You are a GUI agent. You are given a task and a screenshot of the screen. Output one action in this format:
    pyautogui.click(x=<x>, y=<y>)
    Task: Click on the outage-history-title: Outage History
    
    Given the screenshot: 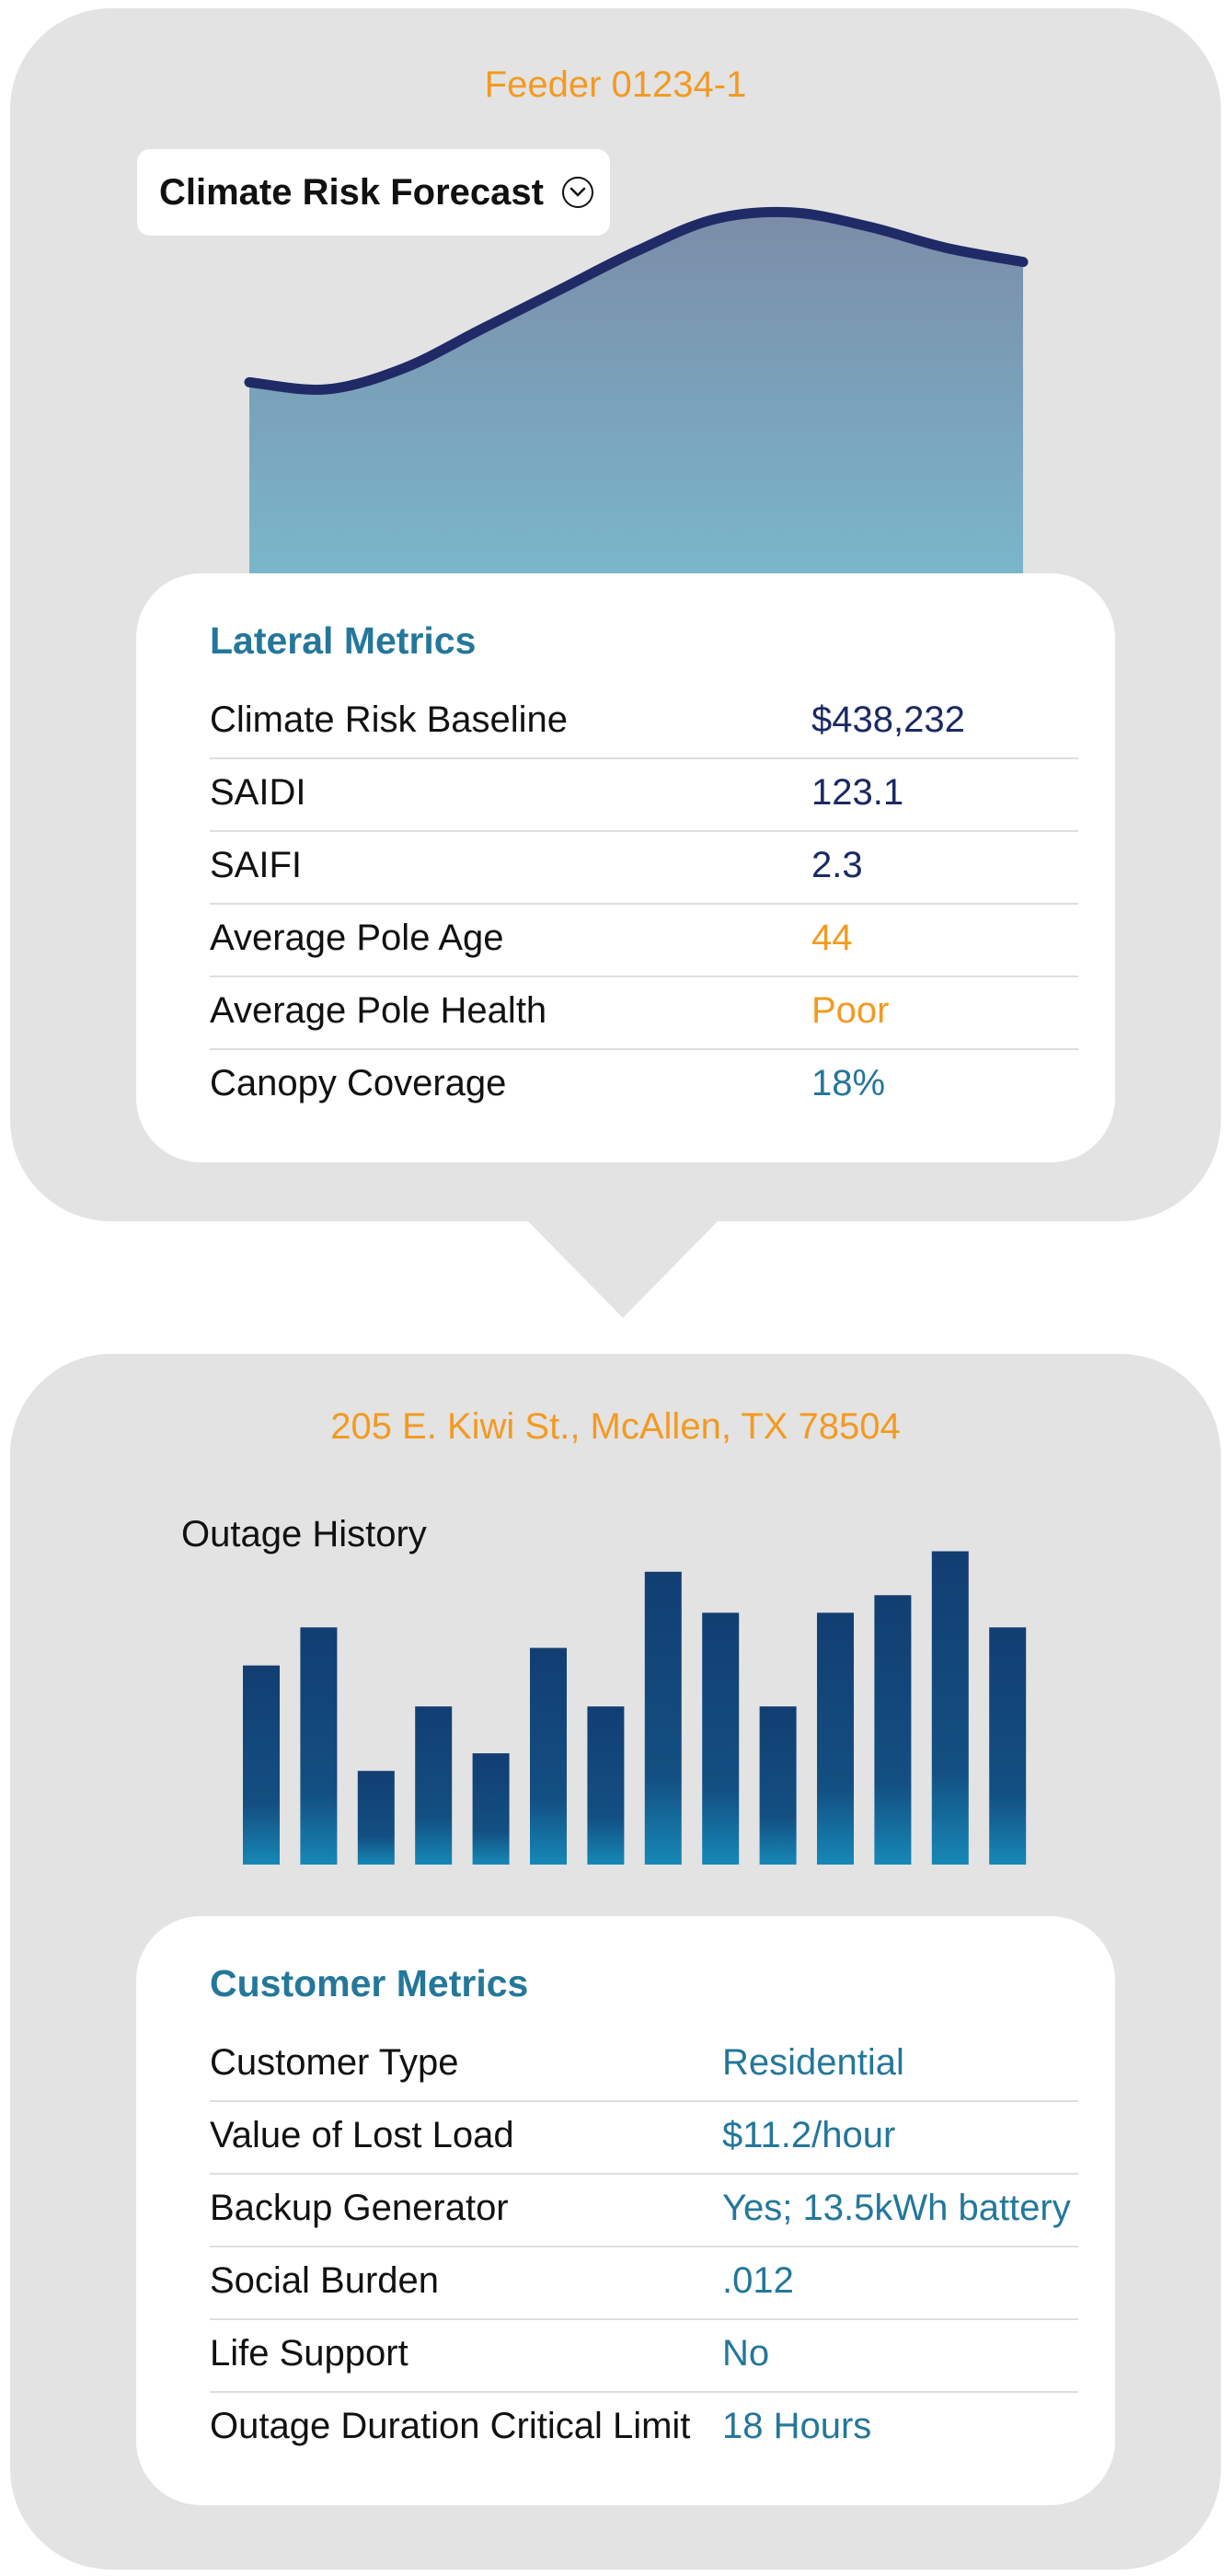 What is the action you would take?
    pyautogui.click(x=304, y=1534)
    